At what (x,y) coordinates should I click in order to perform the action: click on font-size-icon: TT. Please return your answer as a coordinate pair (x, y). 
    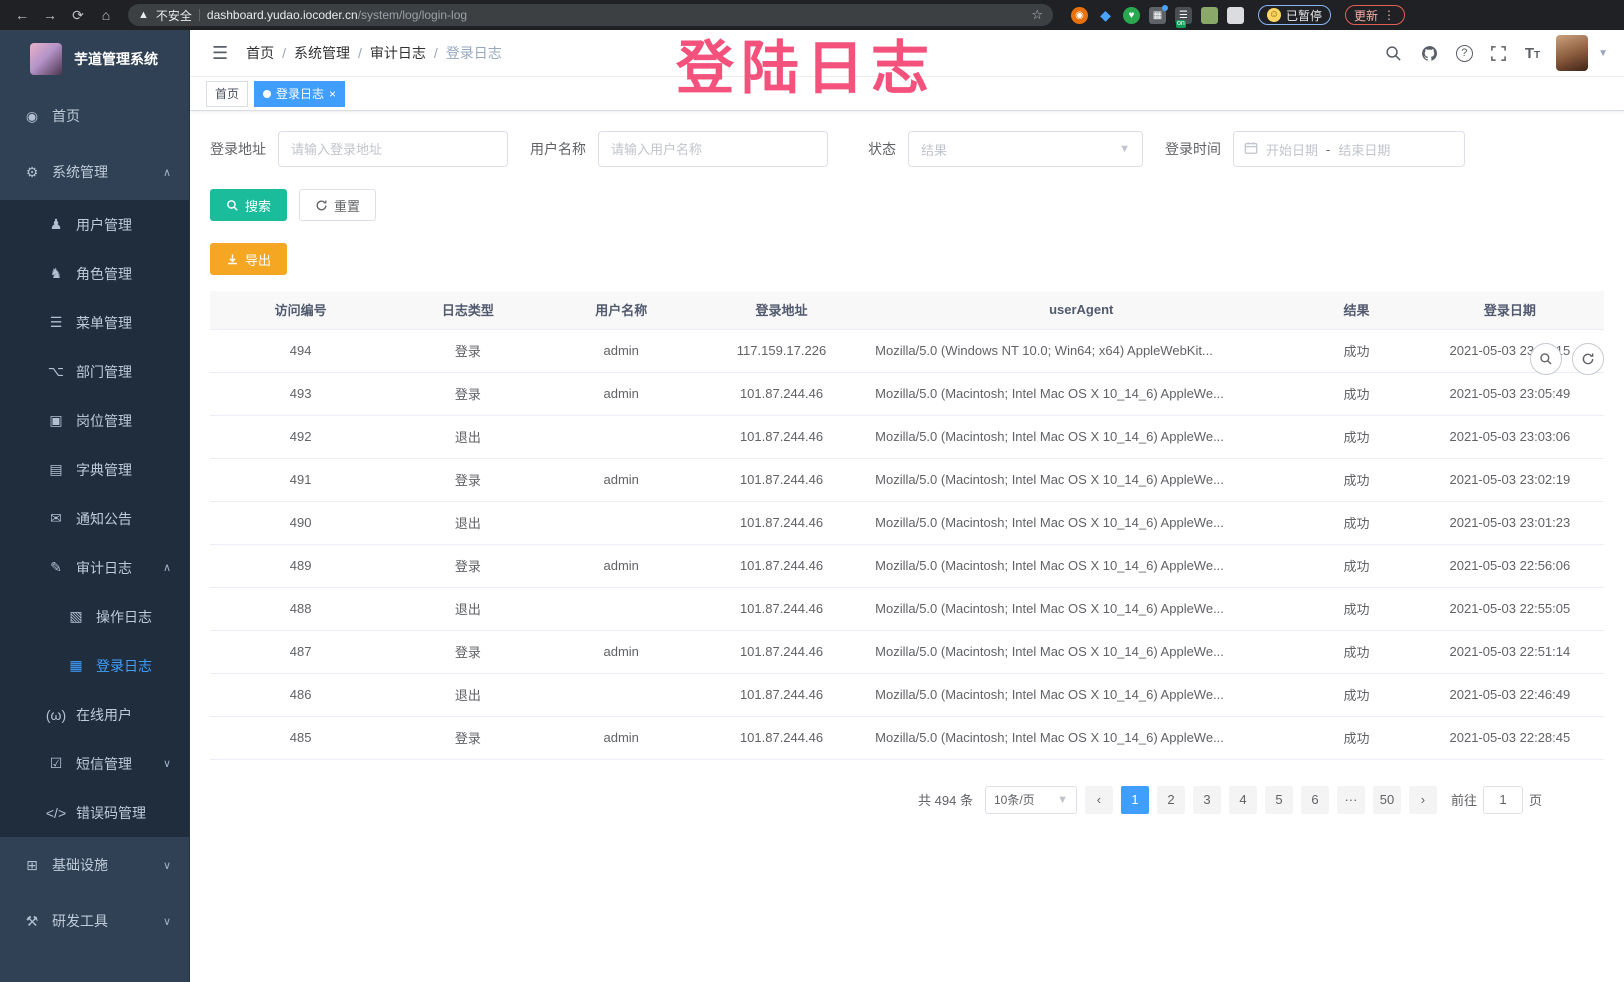
    Looking at the image, I should click on (1532, 53).